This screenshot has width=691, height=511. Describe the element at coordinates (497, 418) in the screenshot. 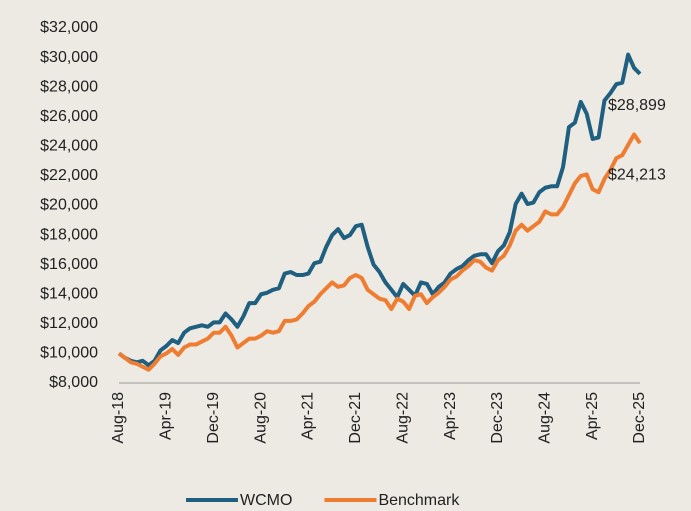

I see `x-tick-label: Dec-23` at that location.